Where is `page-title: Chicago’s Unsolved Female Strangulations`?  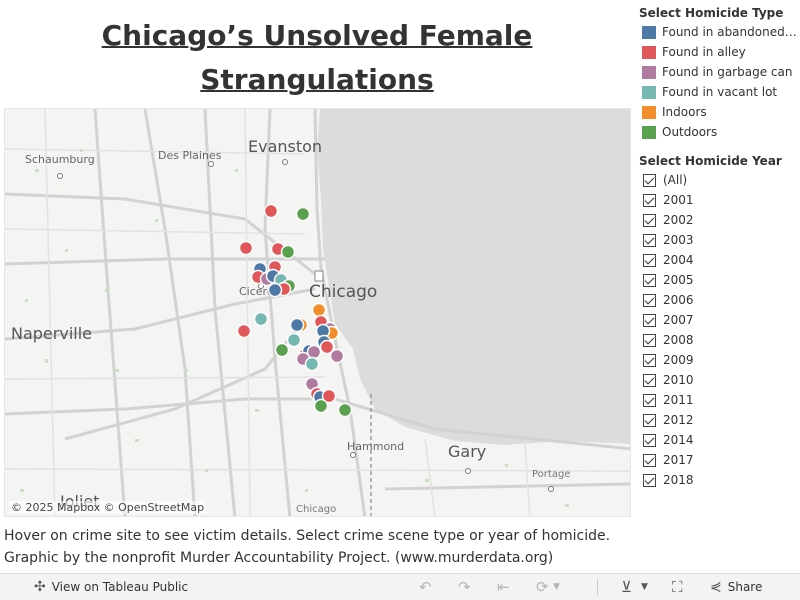 page-title: Chicago’s Unsolved Female Strangulations is located at coordinates (317, 57).